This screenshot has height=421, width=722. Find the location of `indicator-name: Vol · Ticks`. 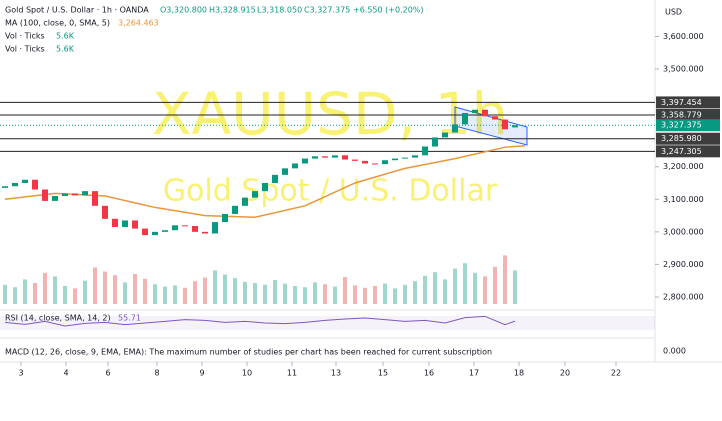

indicator-name: Vol · Ticks is located at coordinates (25, 36).